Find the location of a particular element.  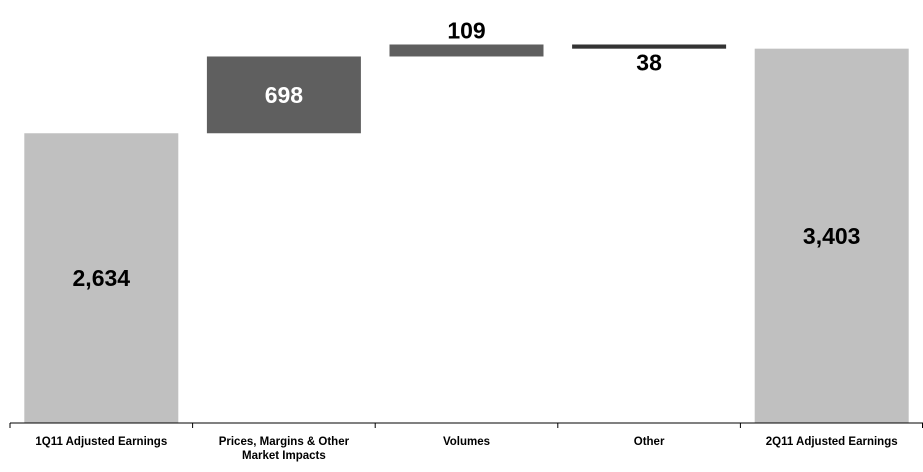

category-label-5: 2Q11 Adjusted Earnings is located at coordinates (832, 442).